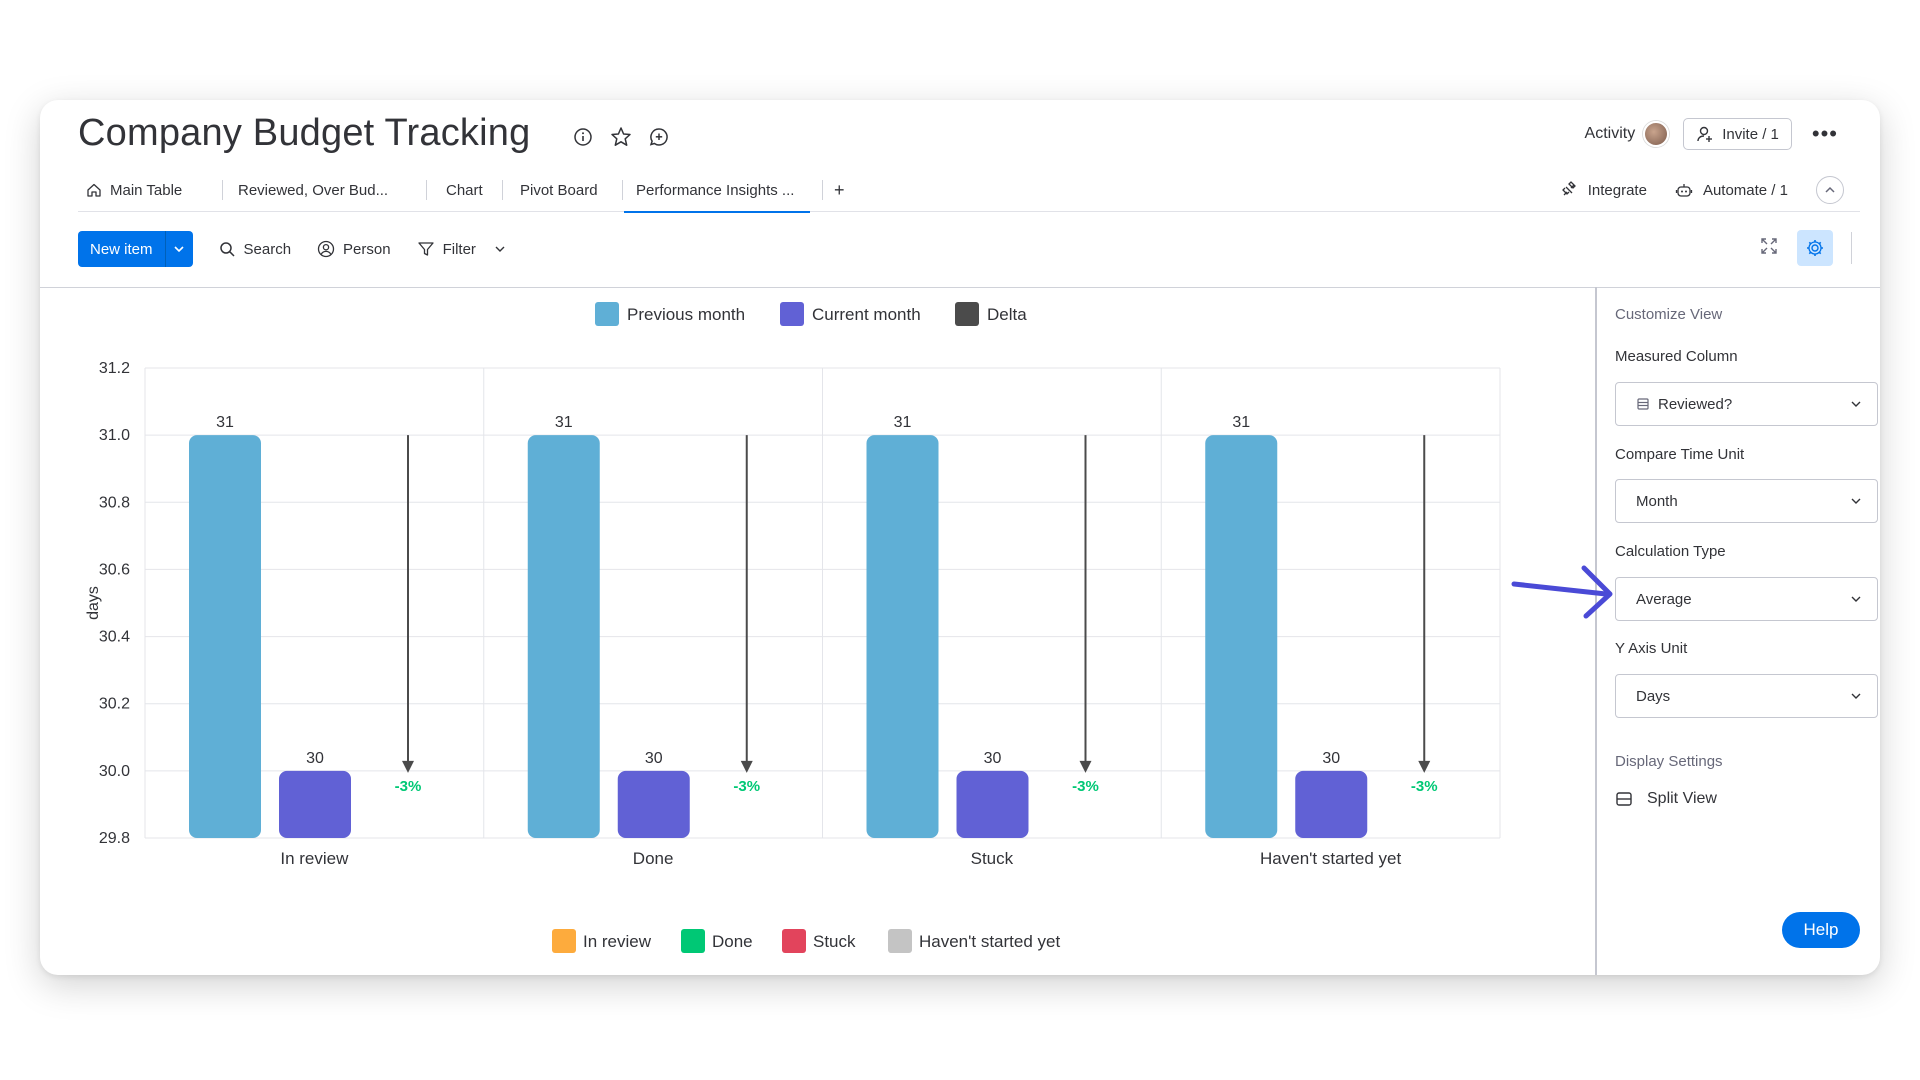  What do you see at coordinates (326, 249) in the screenshot?
I see `person-icon` at bounding box center [326, 249].